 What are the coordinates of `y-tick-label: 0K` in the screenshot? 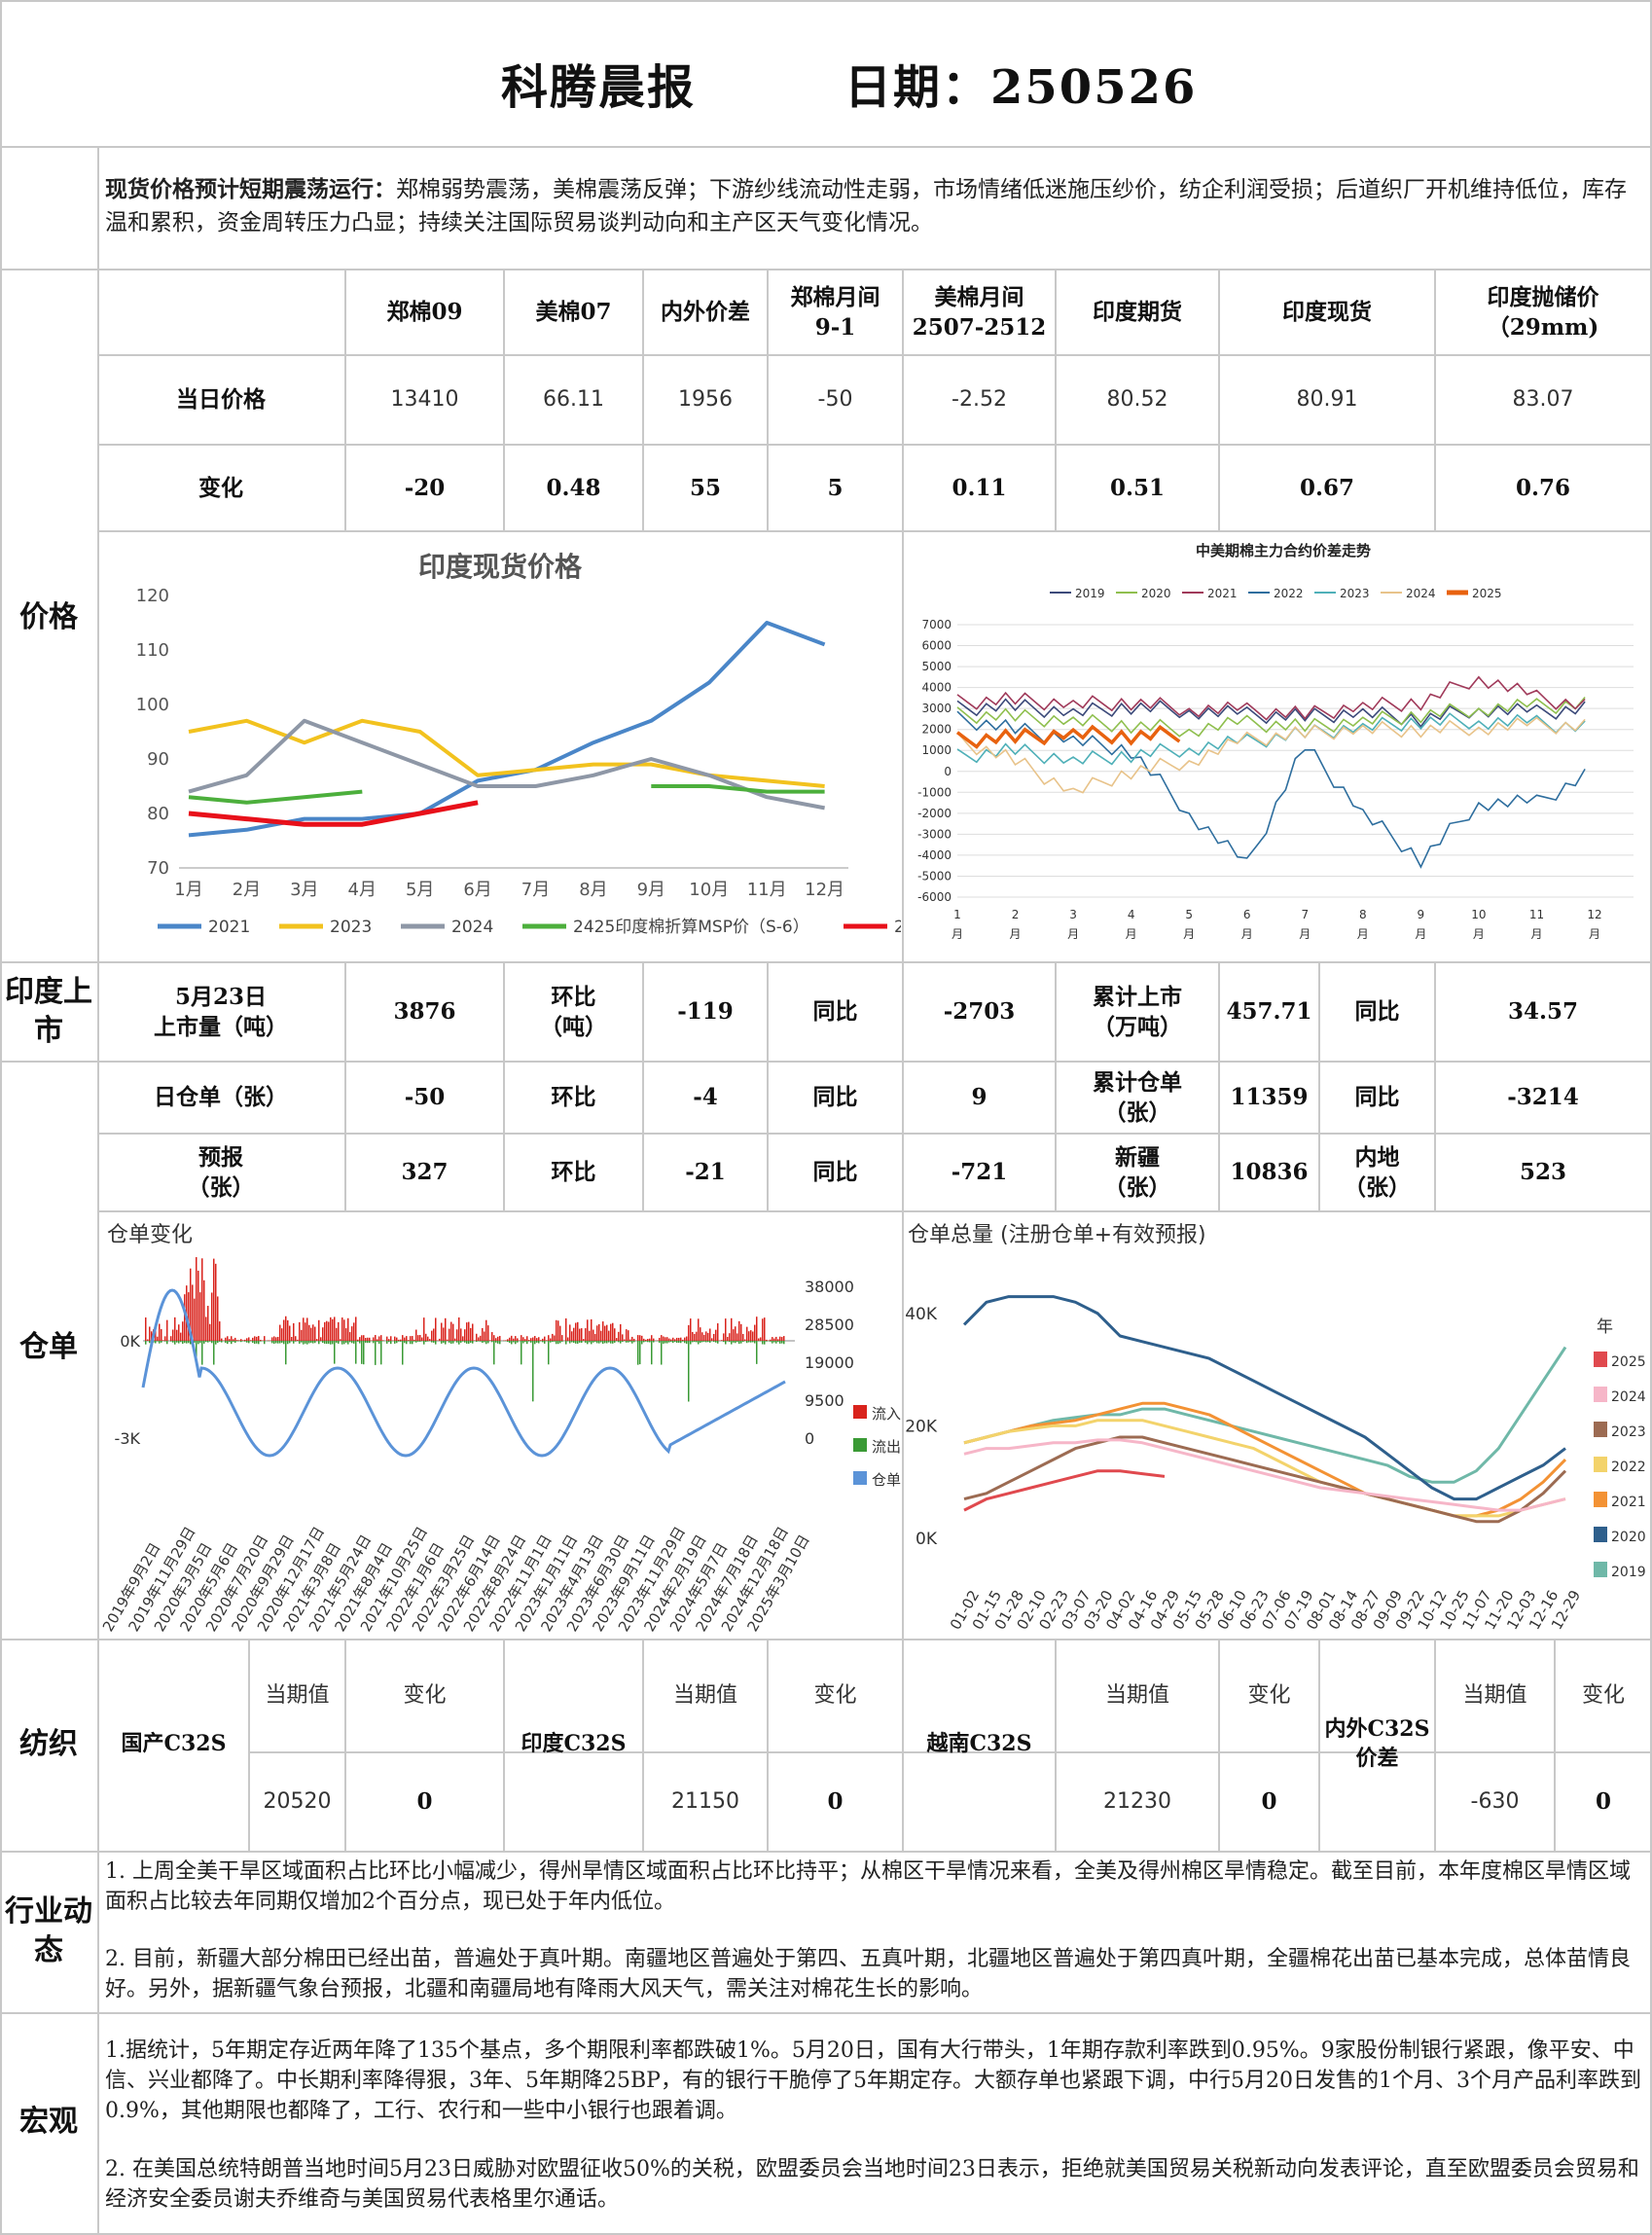 It's located at (130, 1341).